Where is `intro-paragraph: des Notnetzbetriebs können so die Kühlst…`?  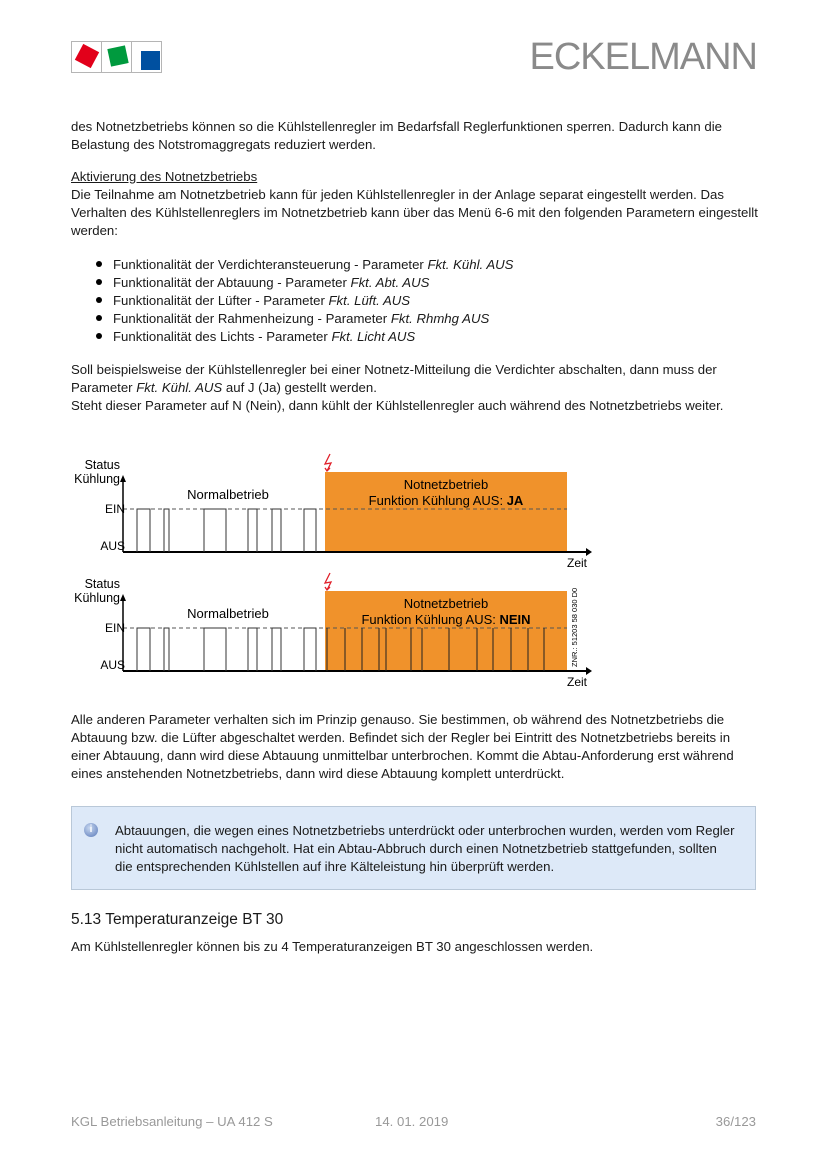
intro-paragraph: des Notnetzbetriebs können so die Kühlst… is located at coordinates (396, 135).